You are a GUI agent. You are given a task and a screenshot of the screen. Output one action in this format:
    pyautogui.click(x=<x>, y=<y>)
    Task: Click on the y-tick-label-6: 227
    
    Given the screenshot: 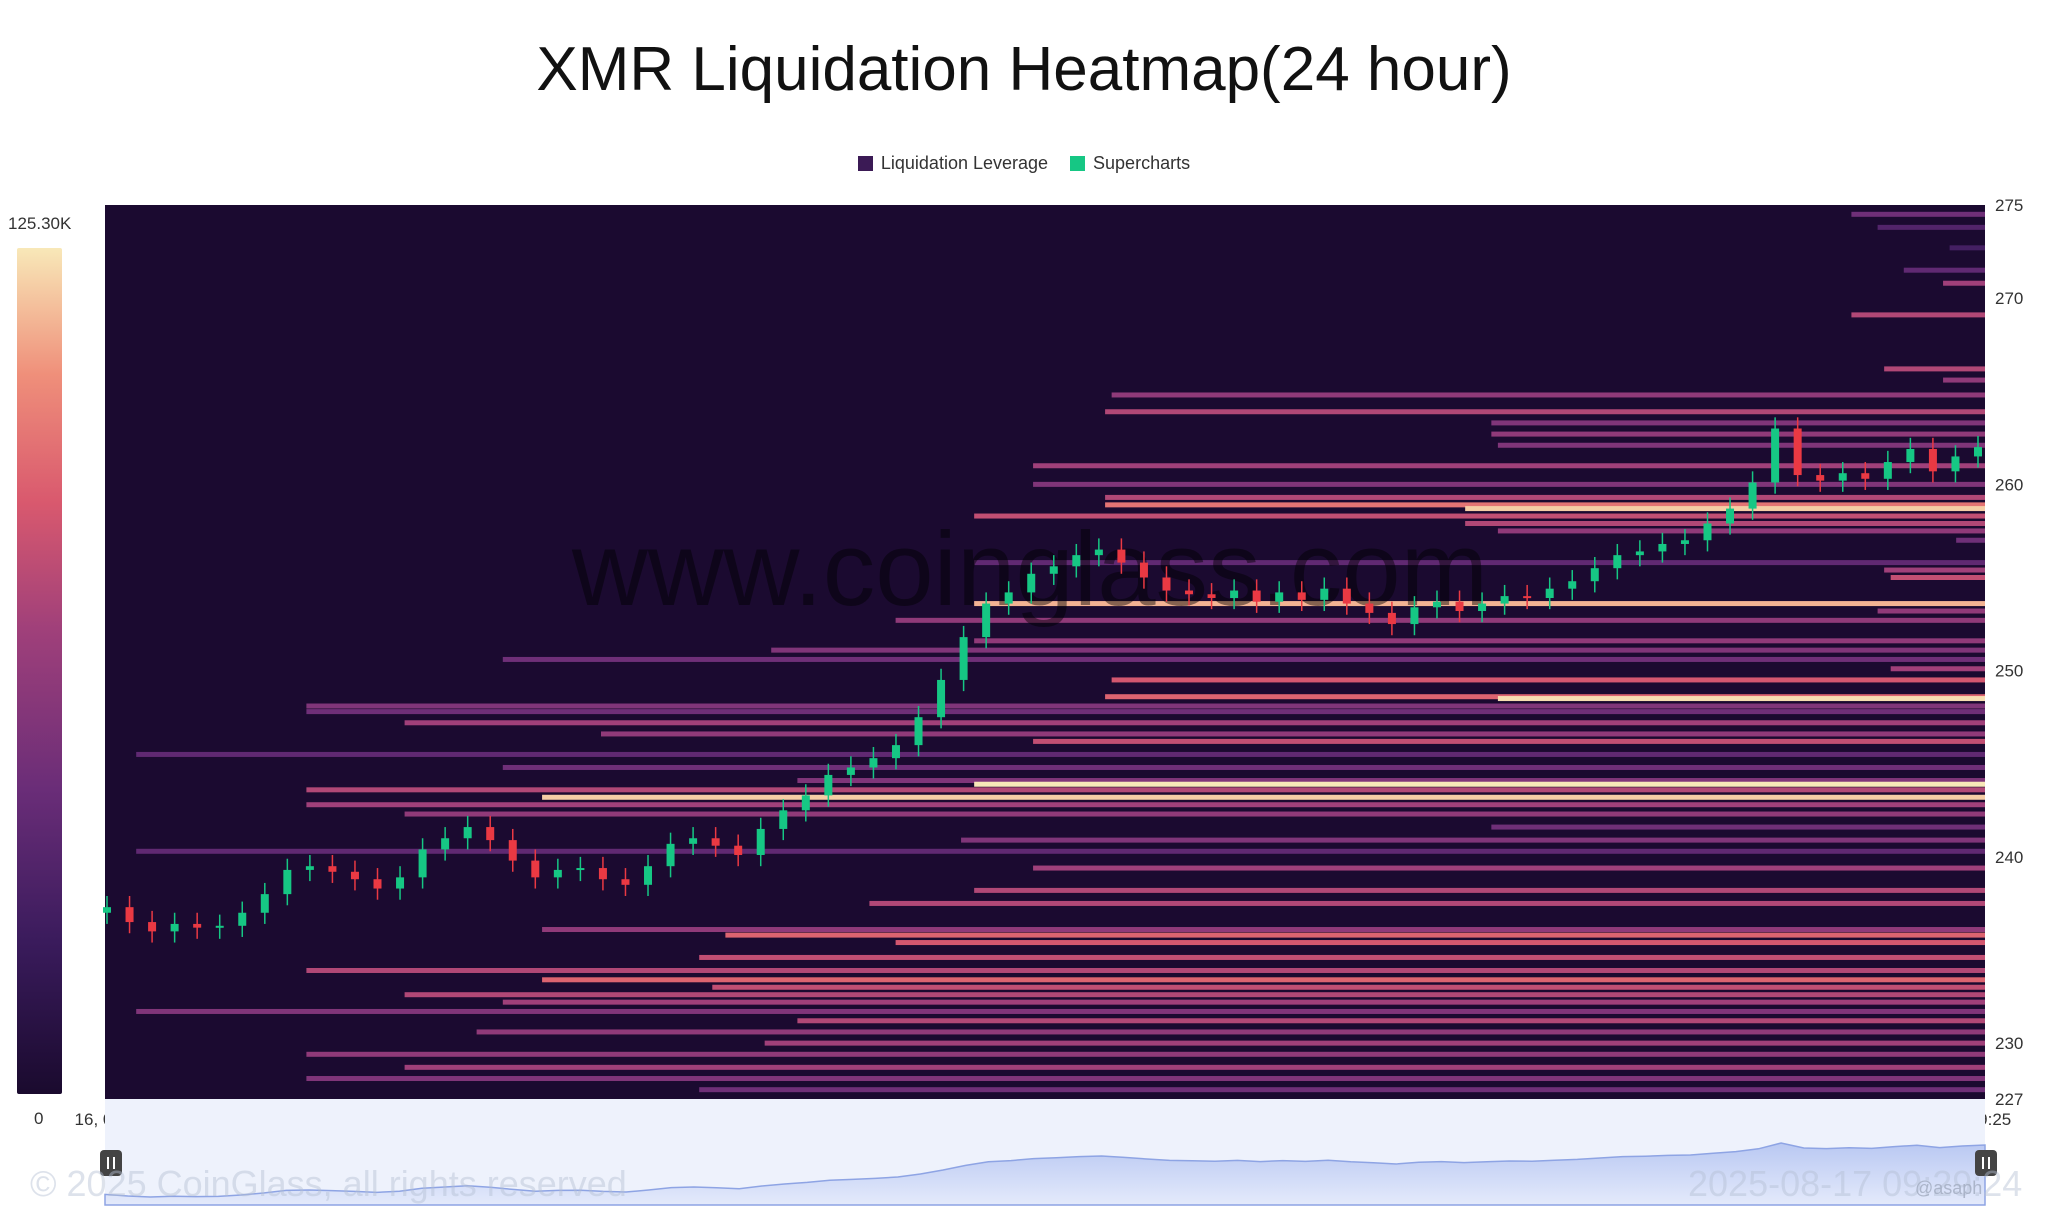 What is the action you would take?
    pyautogui.click(x=2009, y=1099)
    